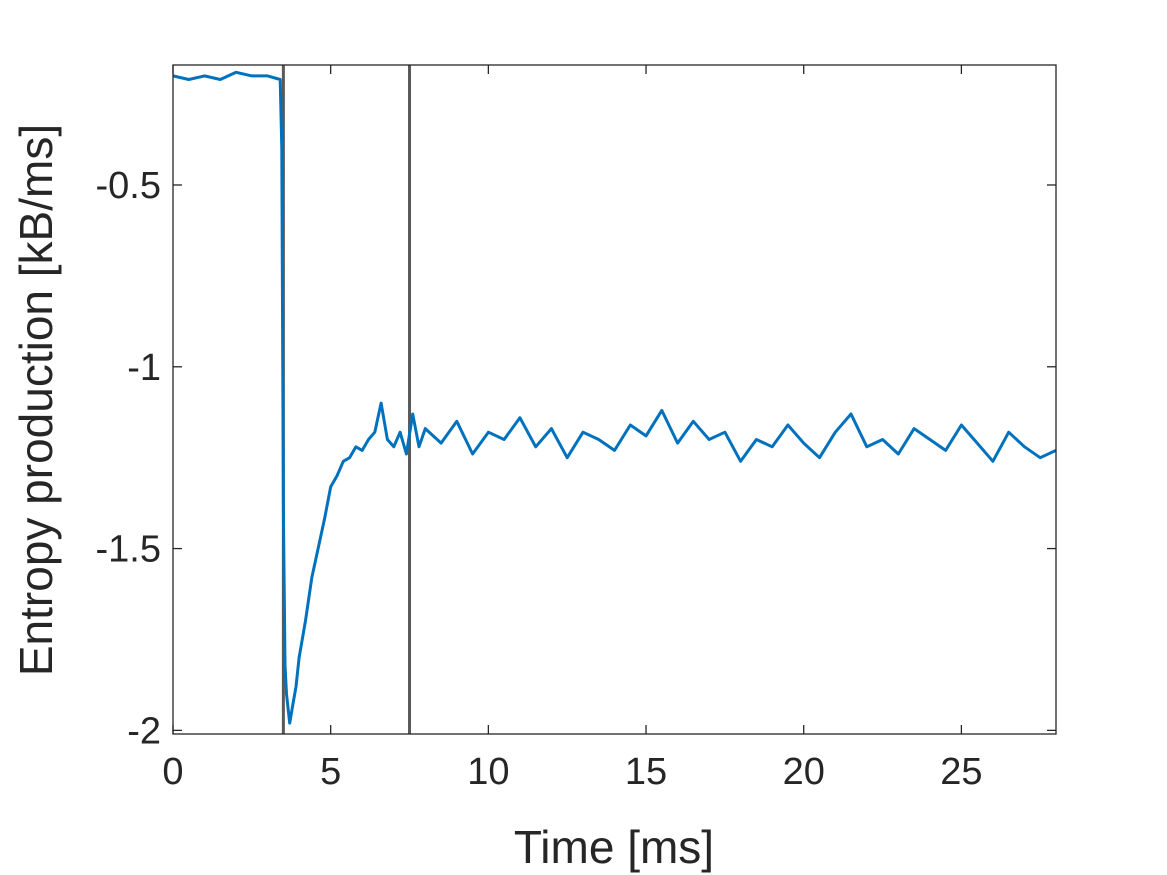 This screenshot has width=1167, height=875. I want to click on y-tick-label-2: -1, so click(144, 368).